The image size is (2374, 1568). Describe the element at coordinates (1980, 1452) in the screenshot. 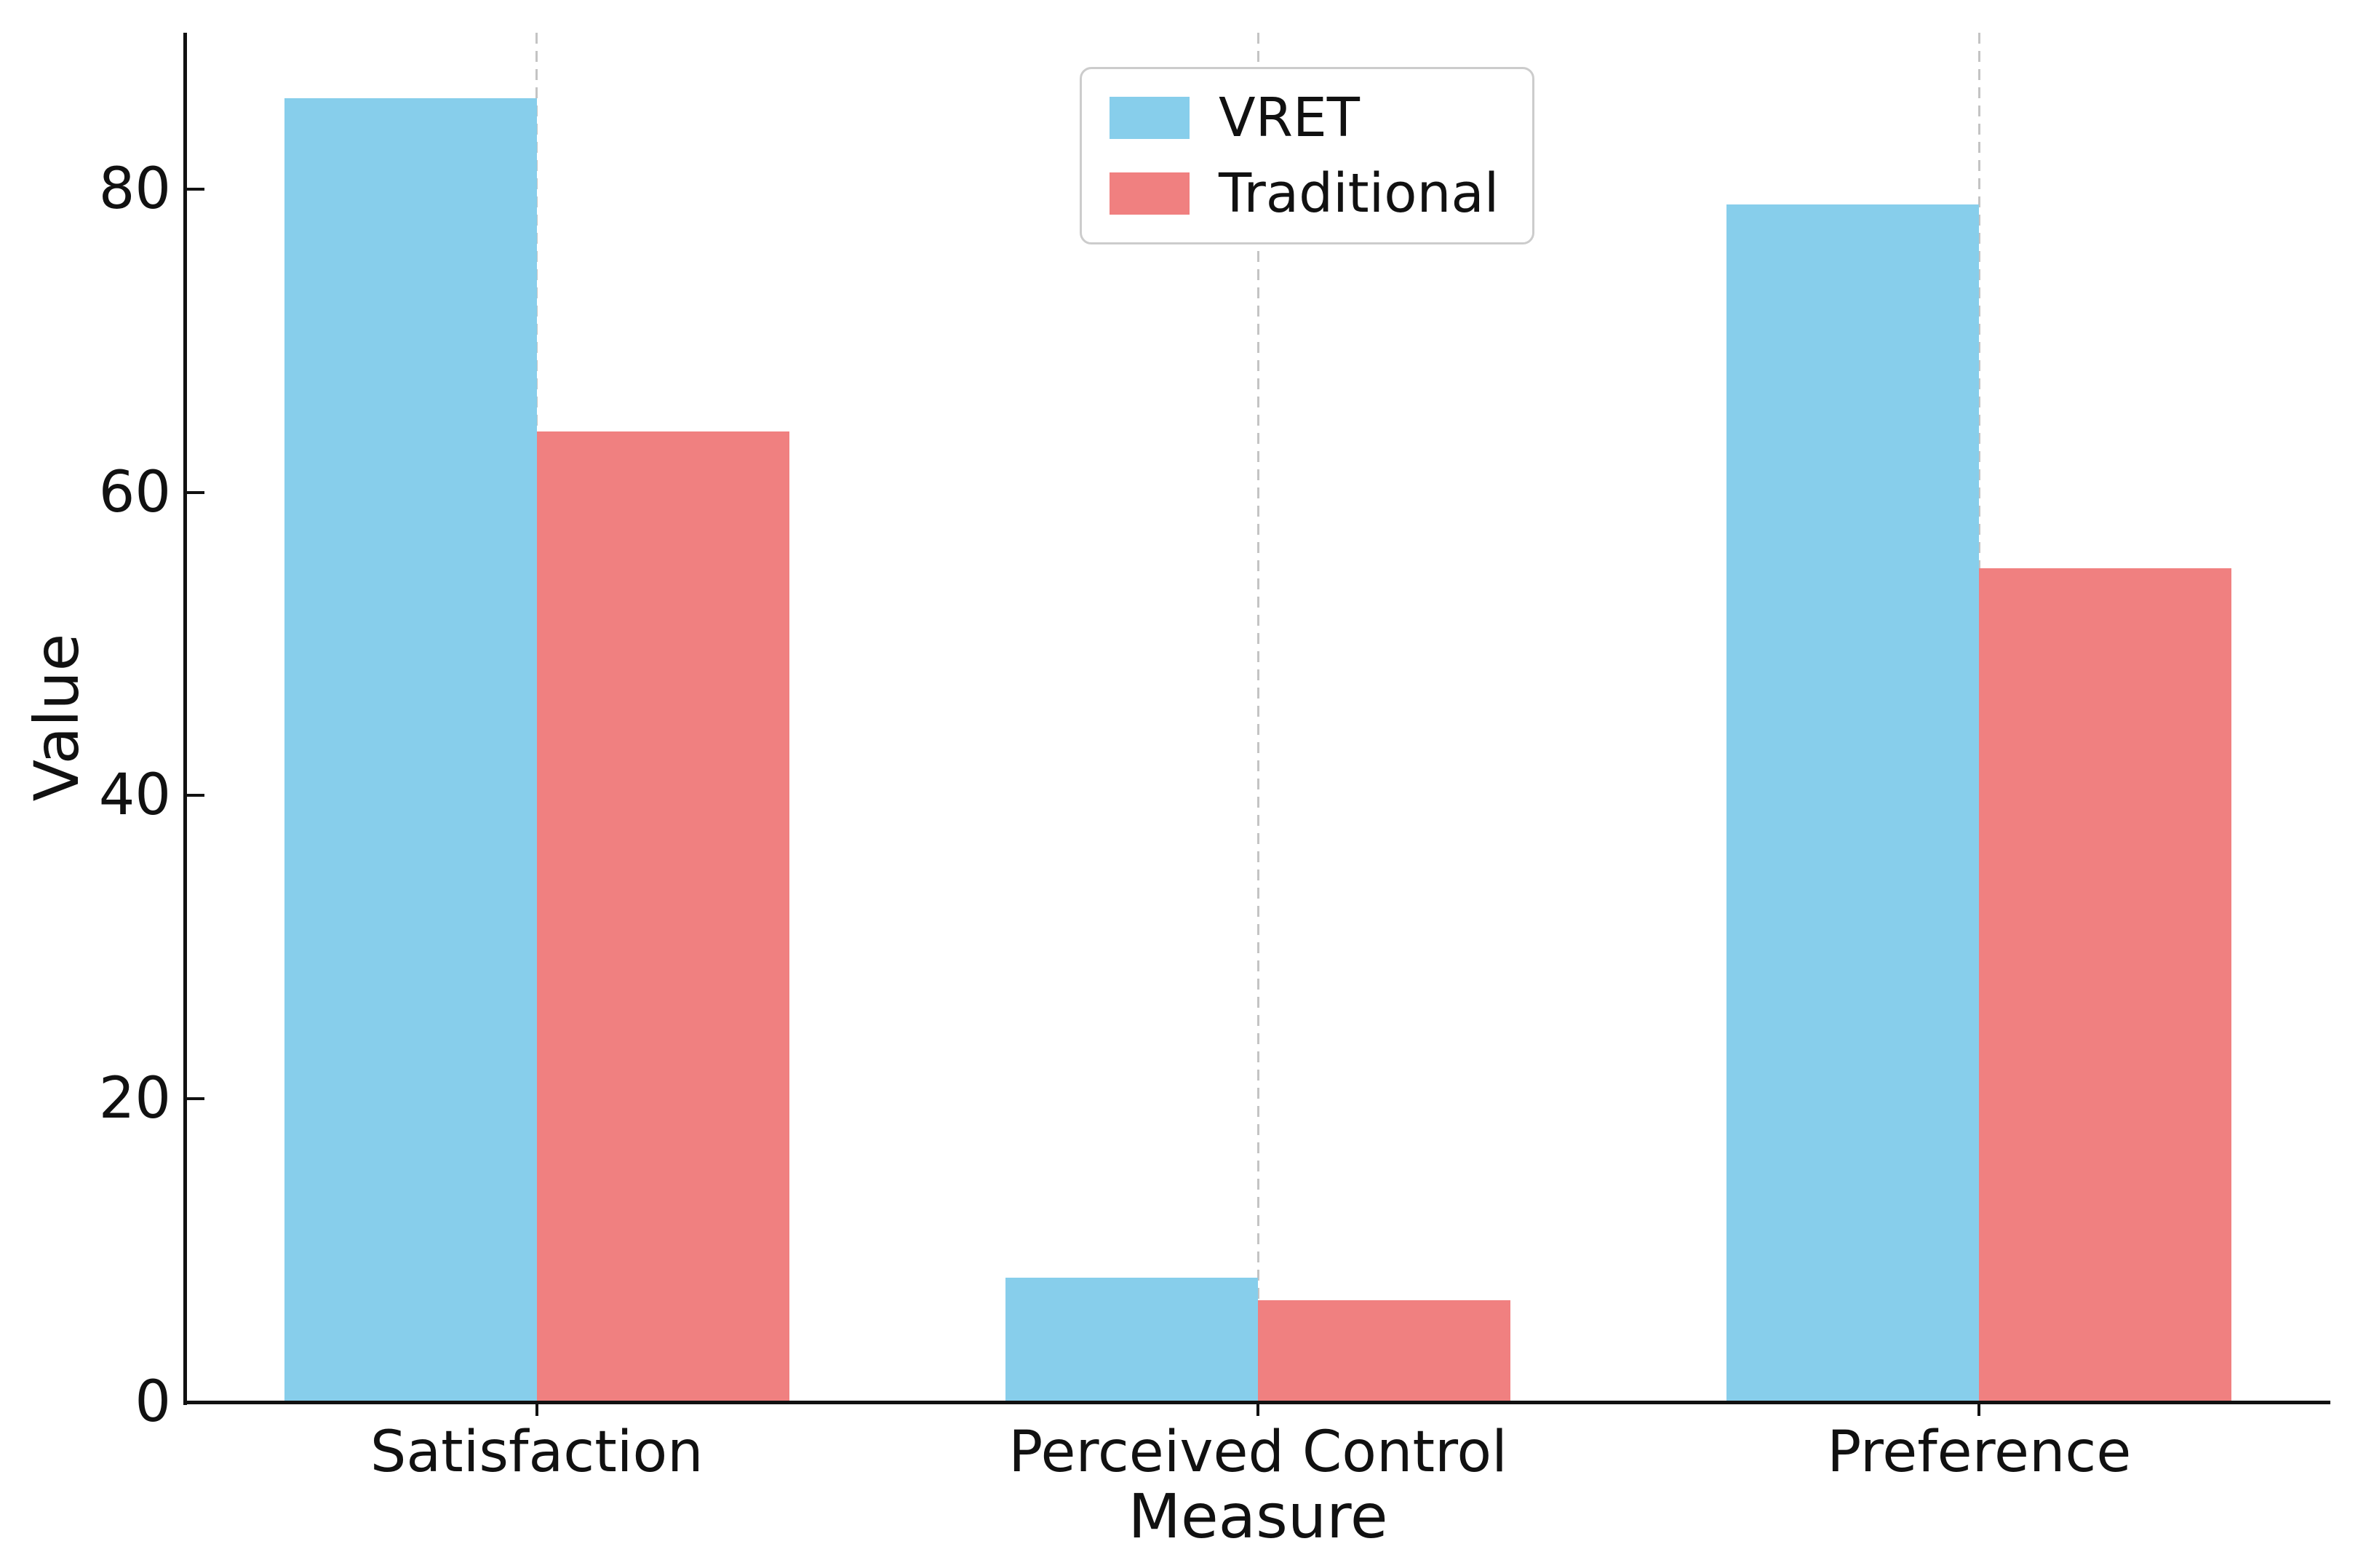

I see `x-category-label-preference: Preference` at that location.